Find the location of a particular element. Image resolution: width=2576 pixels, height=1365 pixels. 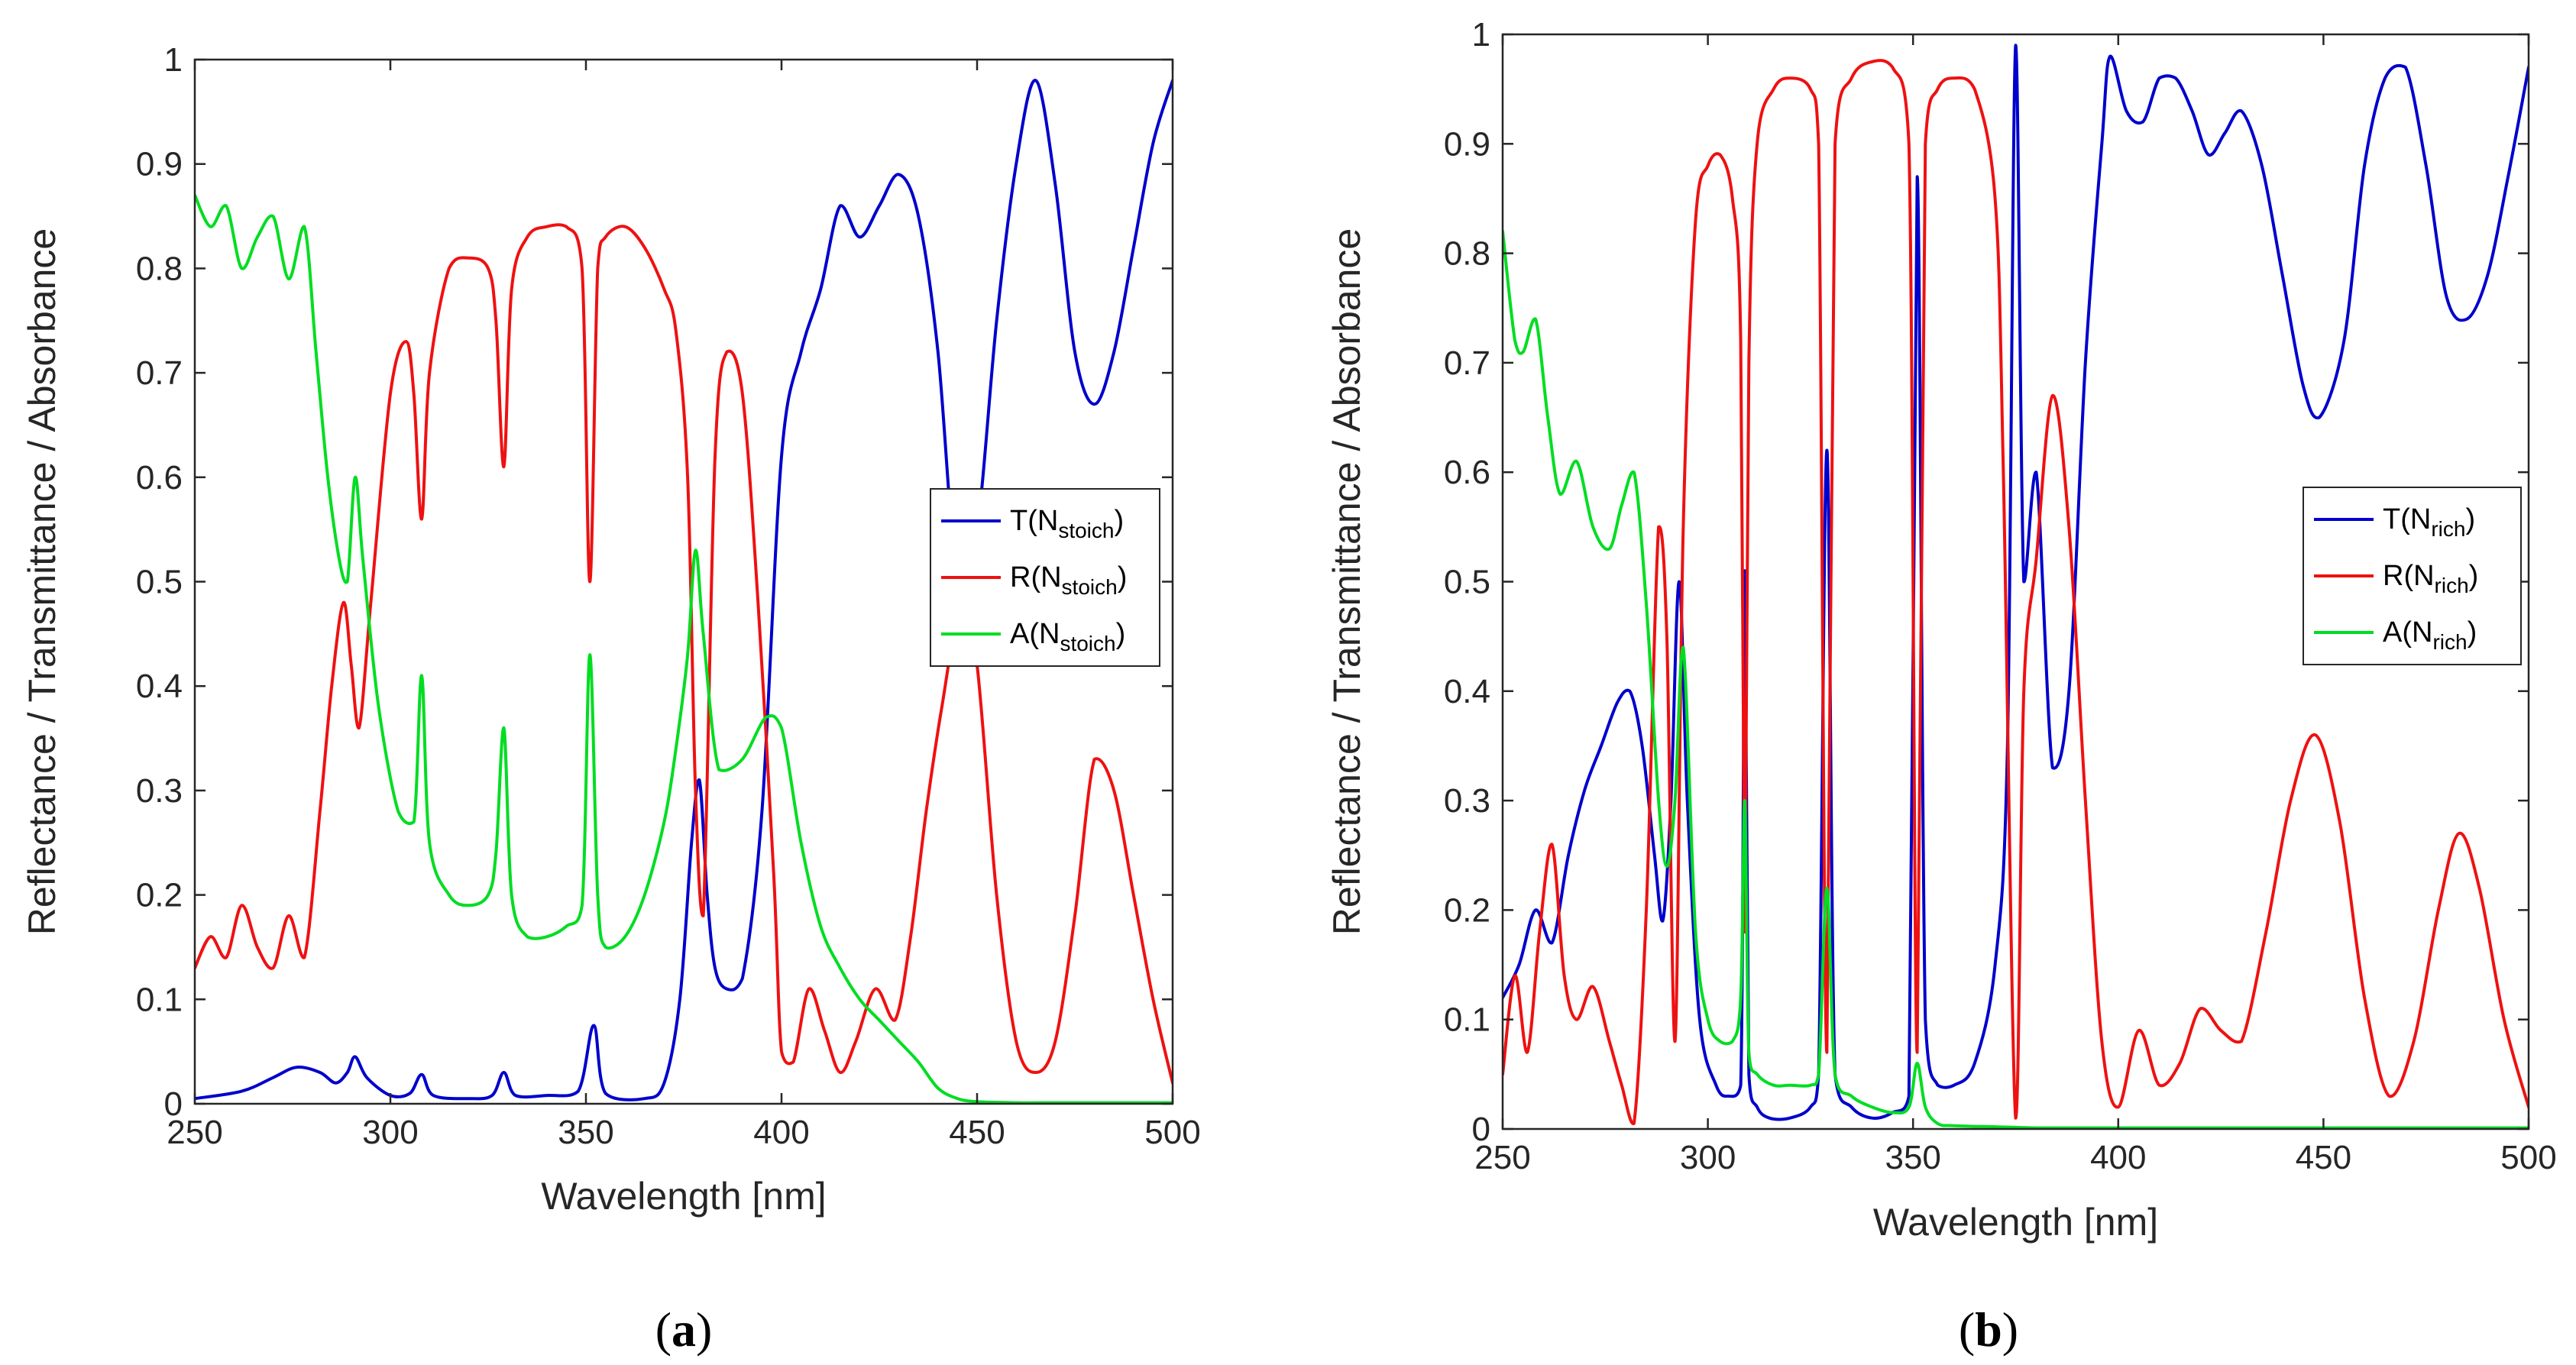

legend-entry-A: A(Nstoich) is located at coordinates (1067, 636).